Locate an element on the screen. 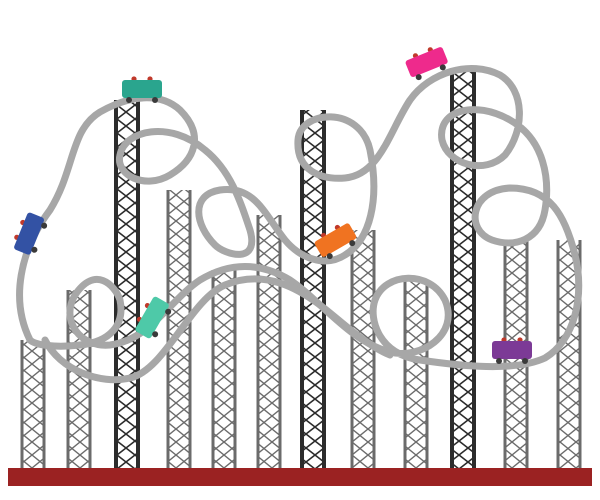  car-orange is located at coordinates (335, 241).